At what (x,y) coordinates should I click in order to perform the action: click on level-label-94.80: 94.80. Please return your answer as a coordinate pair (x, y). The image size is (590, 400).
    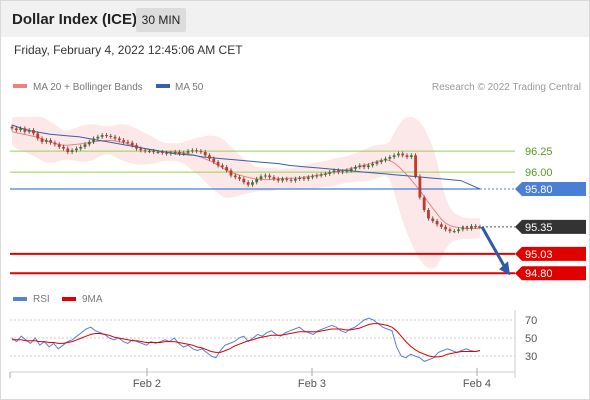
    Looking at the image, I should click on (539, 274).